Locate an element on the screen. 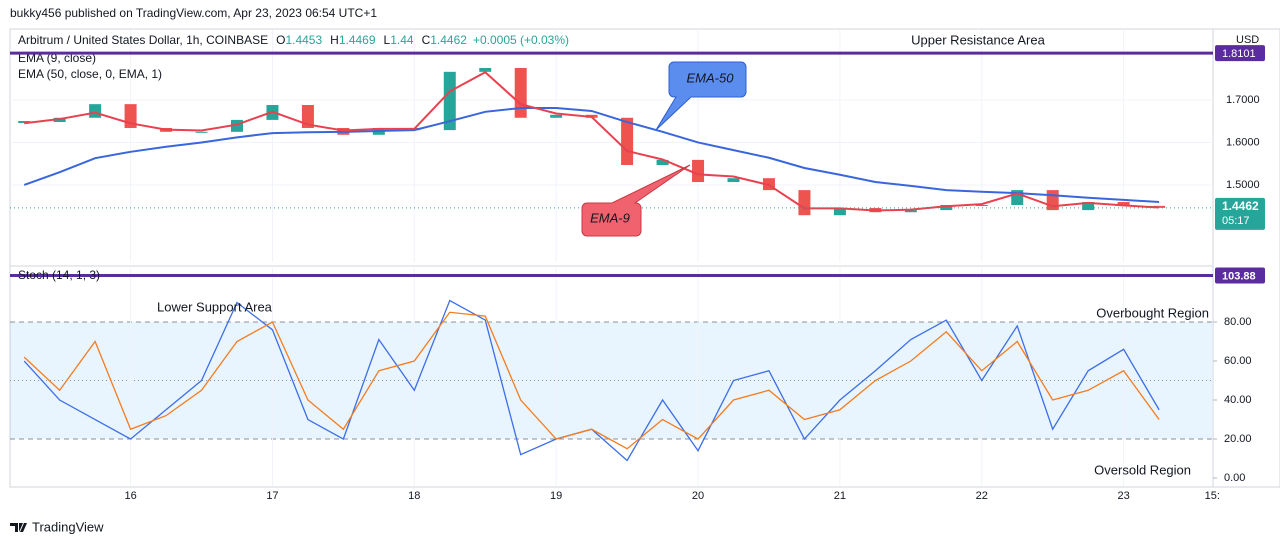  callout-label: EMA-50 is located at coordinates (711, 77).